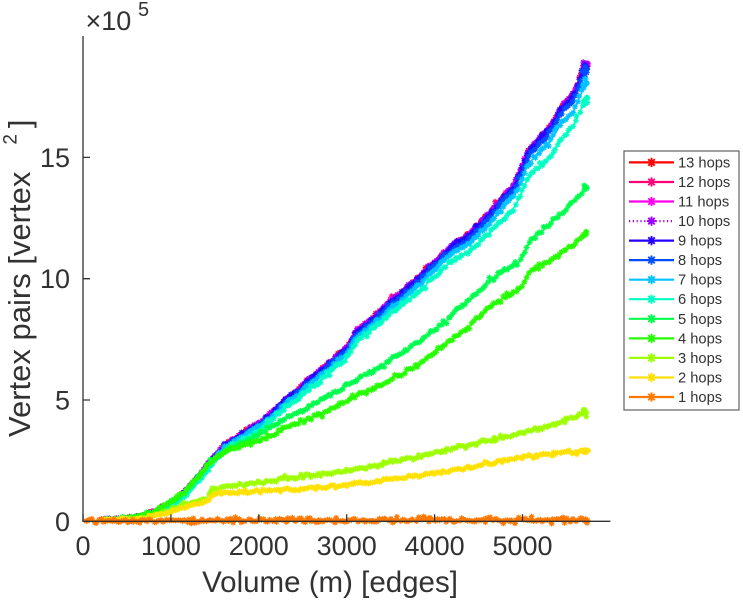  What do you see at coordinates (330, 582) in the screenshot?
I see `svg-text: Volume (m) [edges]` at bounding box center [330, 582].